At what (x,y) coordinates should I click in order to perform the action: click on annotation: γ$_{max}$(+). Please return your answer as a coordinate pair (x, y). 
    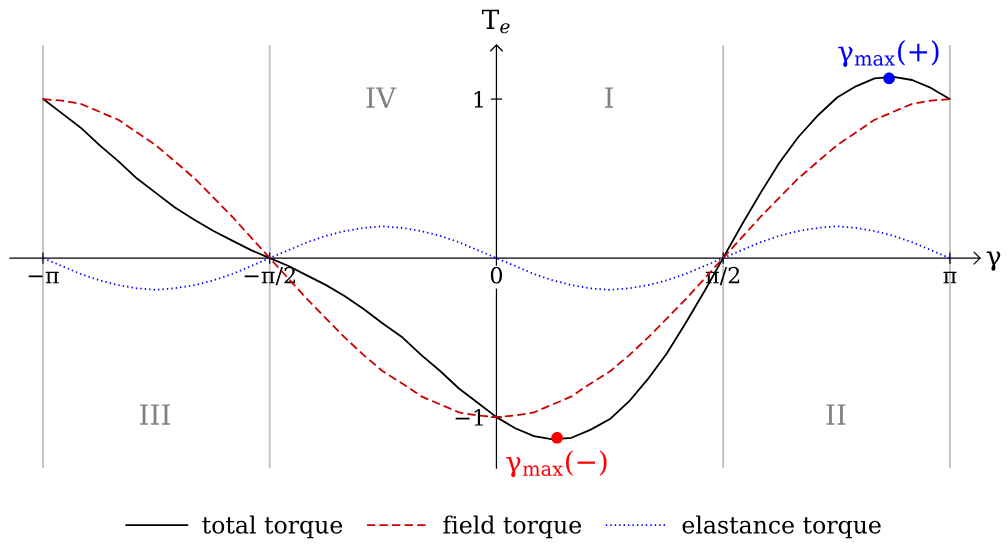
    Looking at the image, I should click on (888, 53).